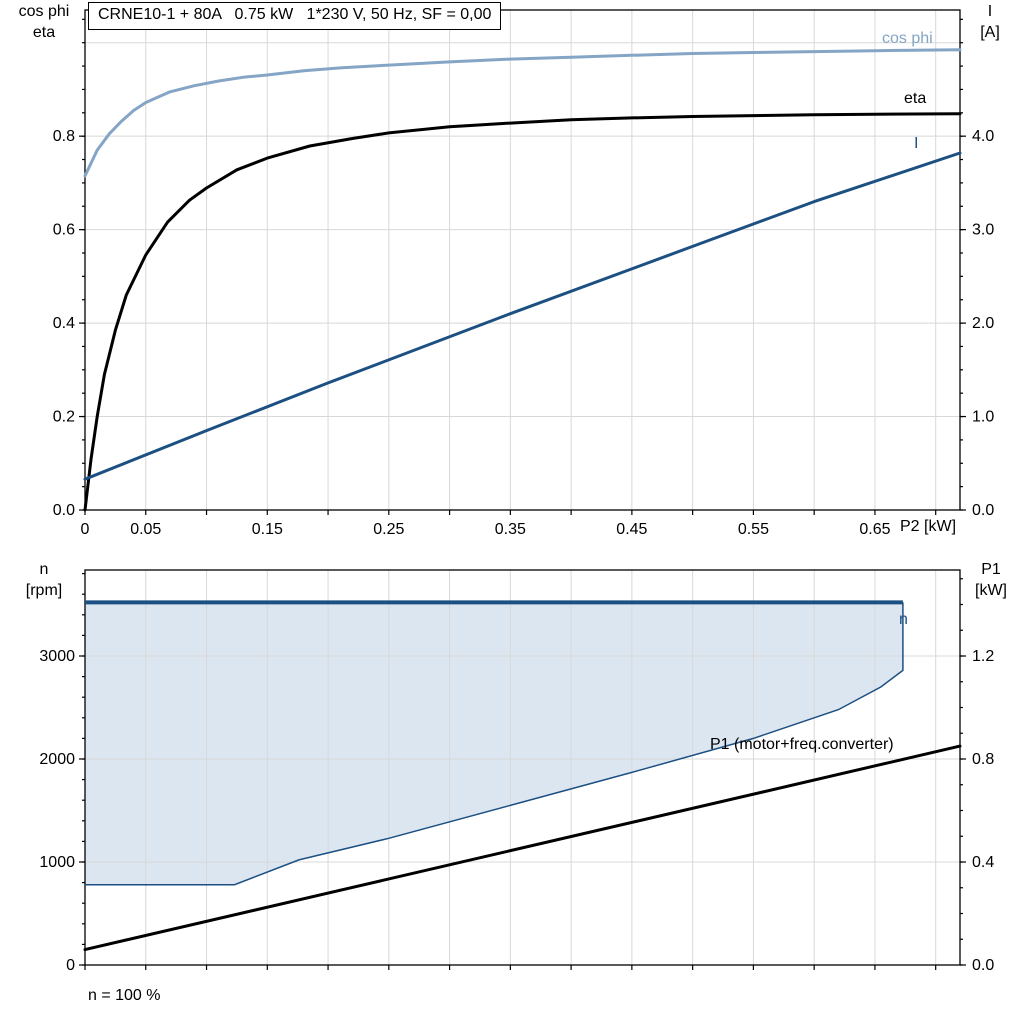 Image resolution: width=1024 pixels, height=1024 pixels. What do you see at coordinates (57, 656) in the screenshot?
I see `svg-text: 3000` at bounding box center [57, 656].